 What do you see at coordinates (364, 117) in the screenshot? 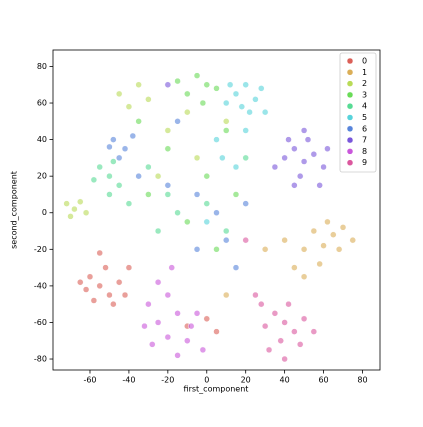
I see `legend-label: 5` at bounding box center [364, 117].